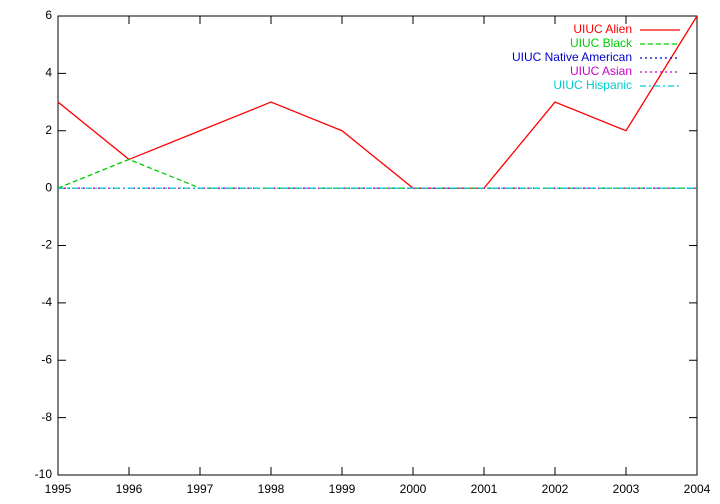 The width and height of the screenshot is (720, 504). Describe the element at coordinates (413, 489) in the screenshot. I see `x-tick-label: 2000` at that location.